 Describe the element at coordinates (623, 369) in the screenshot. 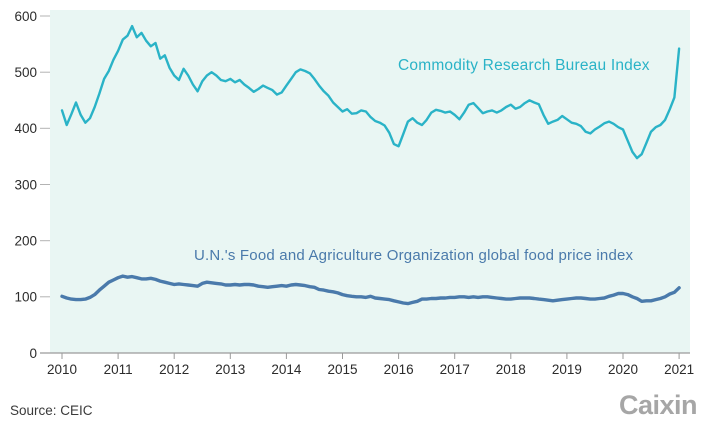

I see `x-tick-label: 2020` at that location.